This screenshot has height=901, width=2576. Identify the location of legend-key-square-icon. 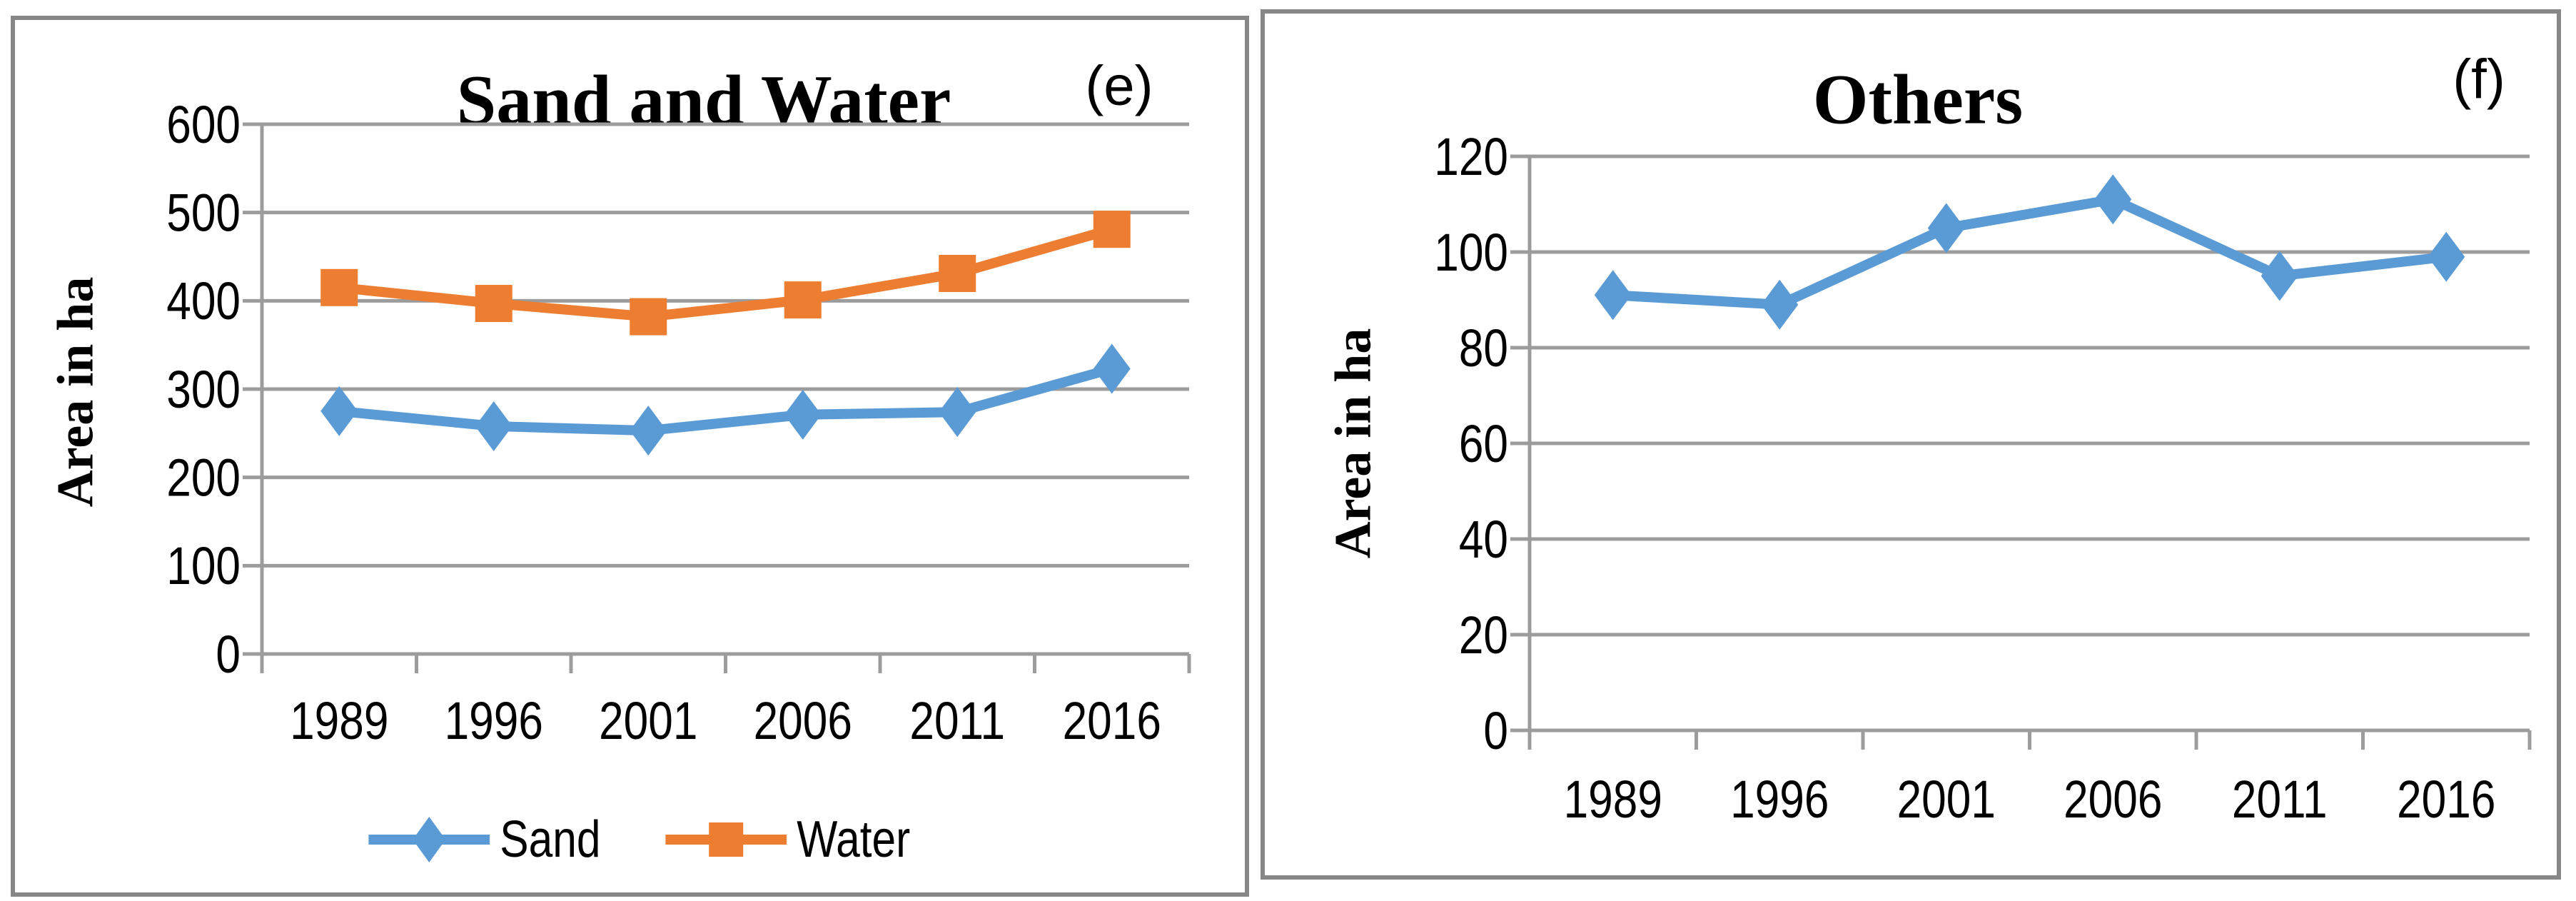
(726, 839).